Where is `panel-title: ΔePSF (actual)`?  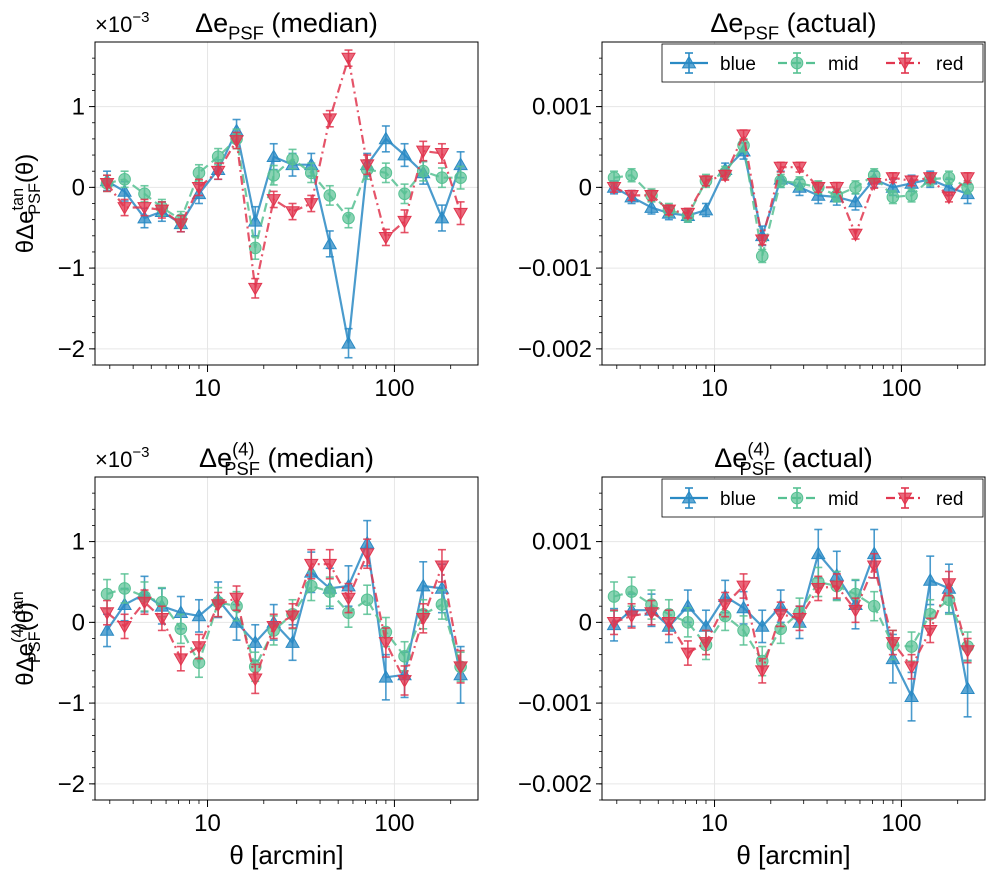 panel-title: ΔePSF (actual) is located at coordinates (793, 26).